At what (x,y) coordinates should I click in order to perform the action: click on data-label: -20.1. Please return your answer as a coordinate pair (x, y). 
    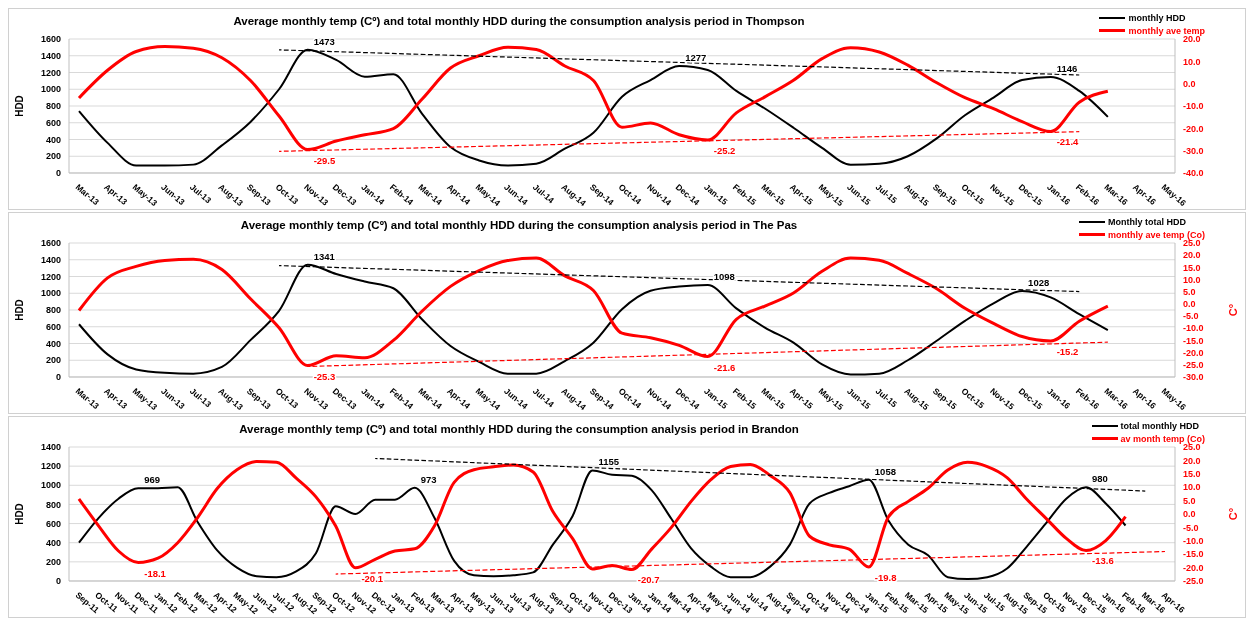
    Looking at the image, I should click on (372, 578).